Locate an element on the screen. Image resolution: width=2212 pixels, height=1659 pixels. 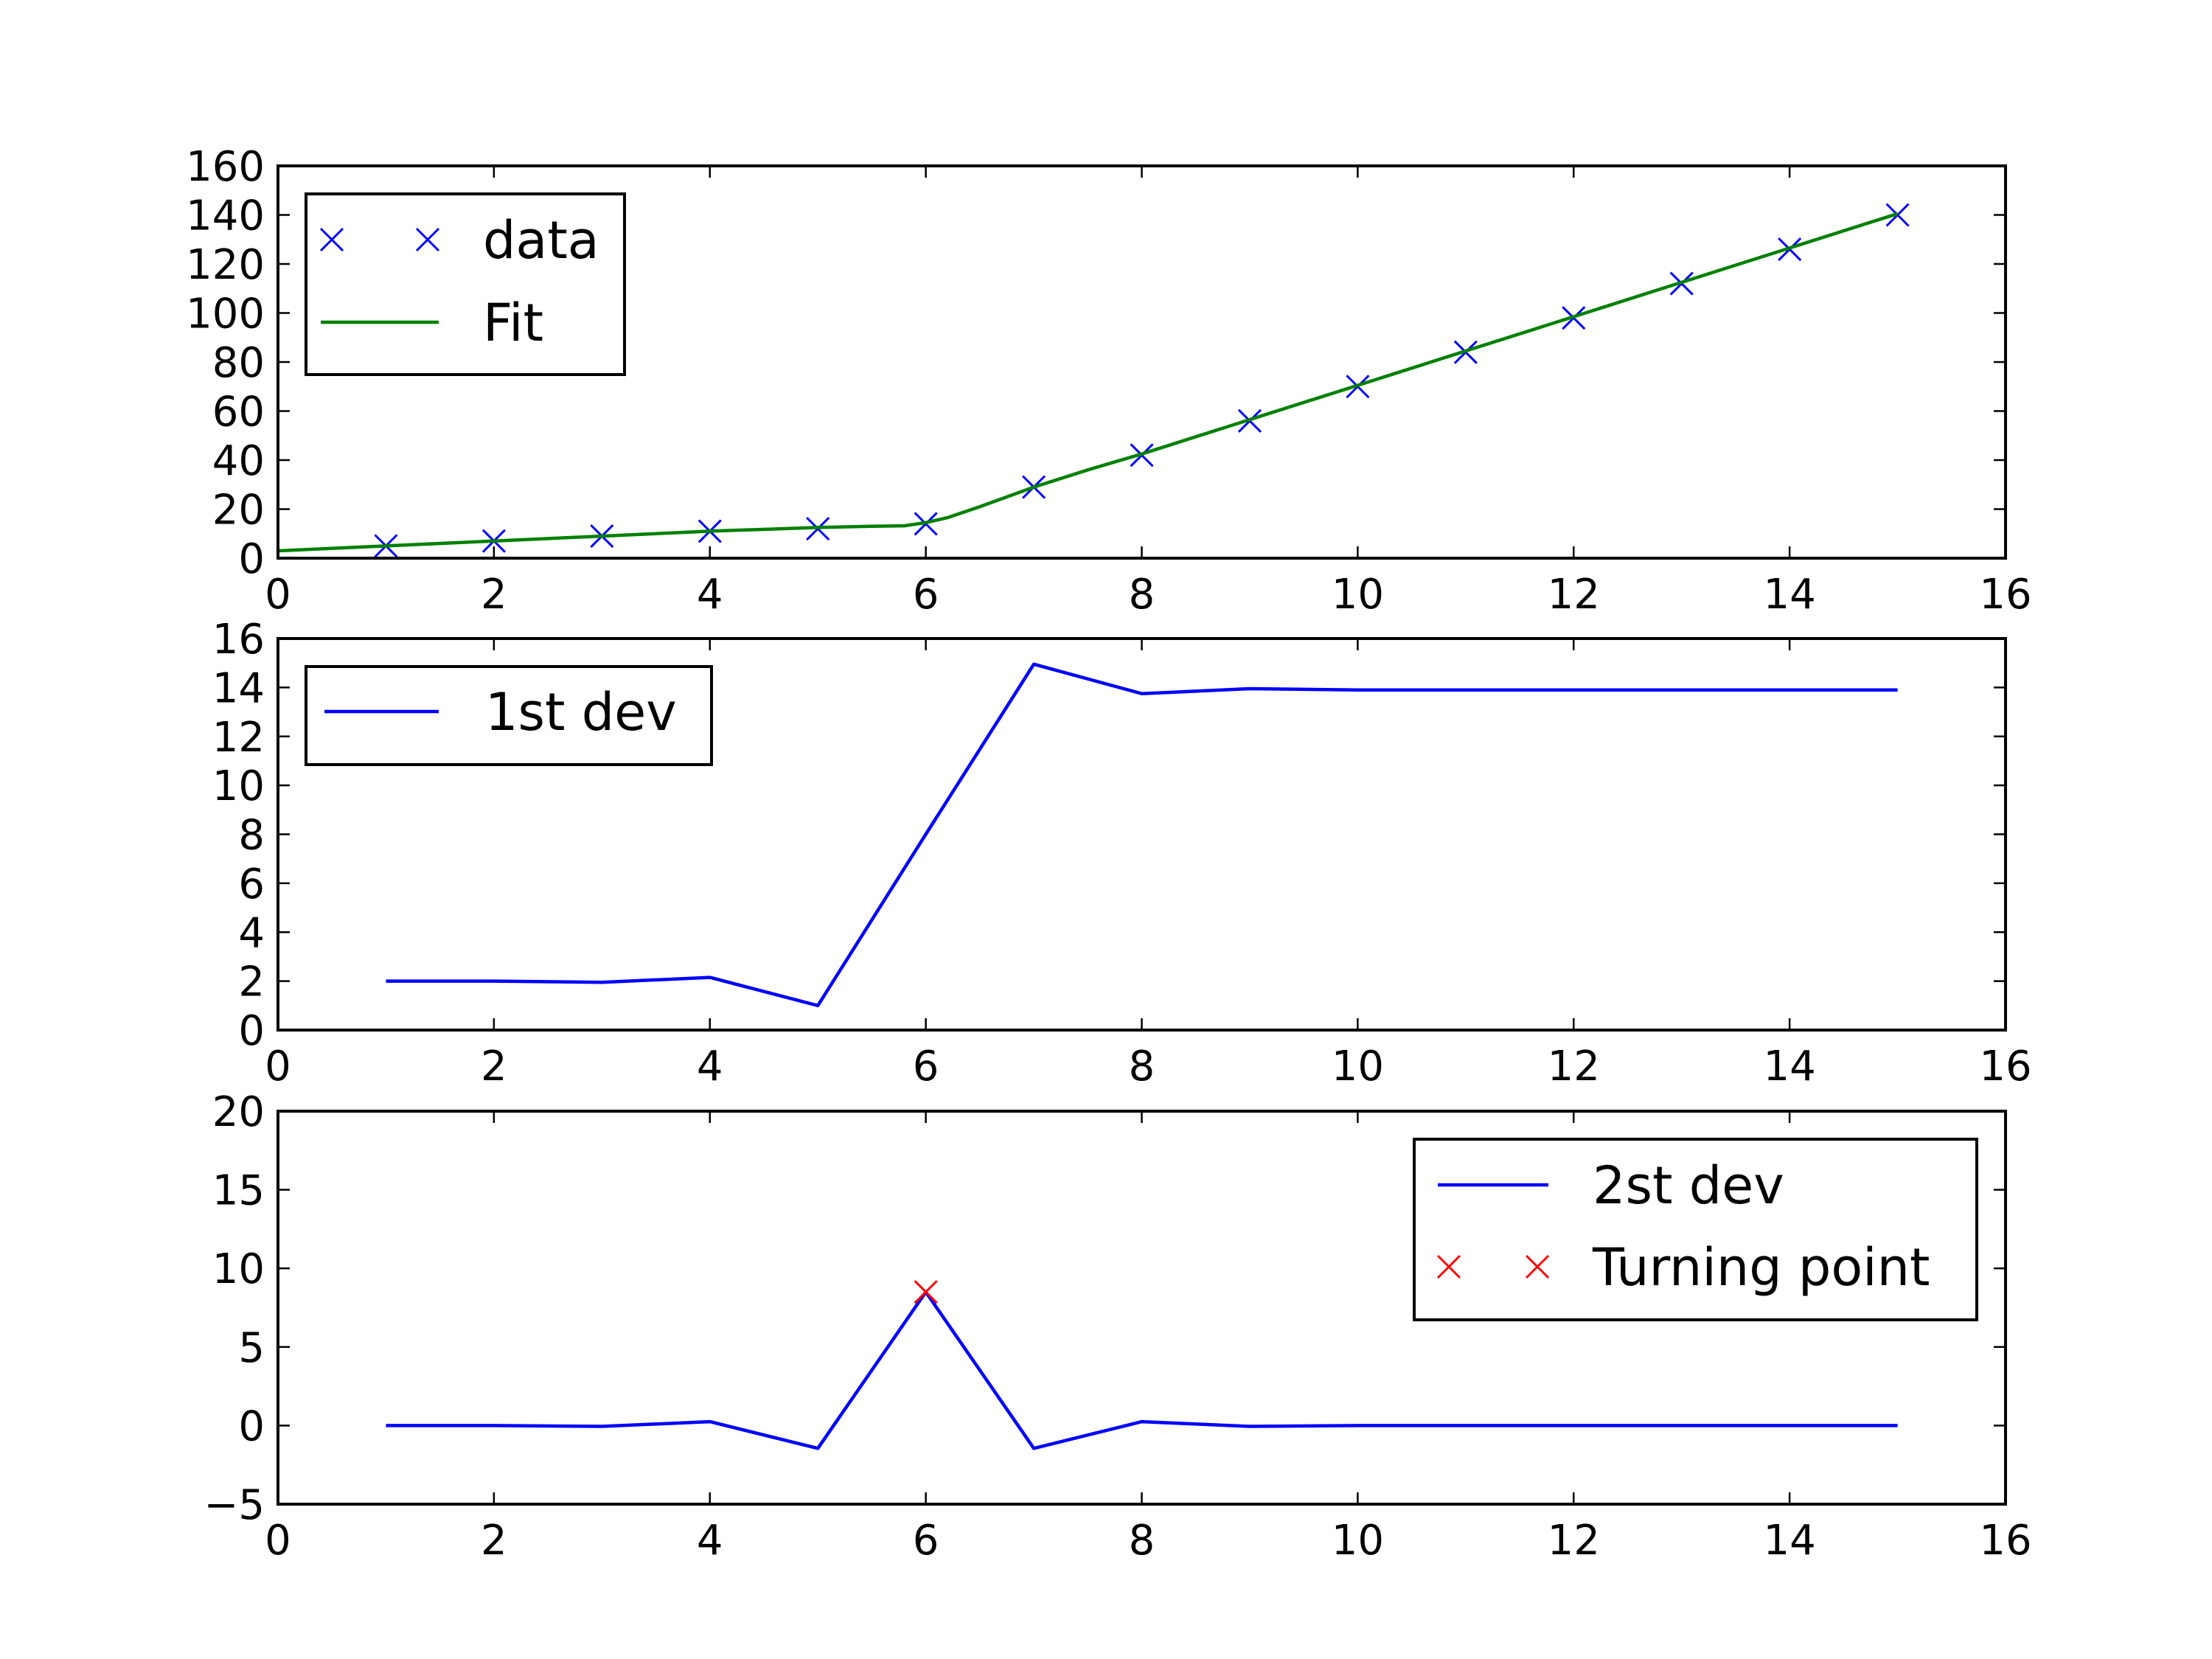
y-tick-label: 40 is located at coordinates (238, 461).